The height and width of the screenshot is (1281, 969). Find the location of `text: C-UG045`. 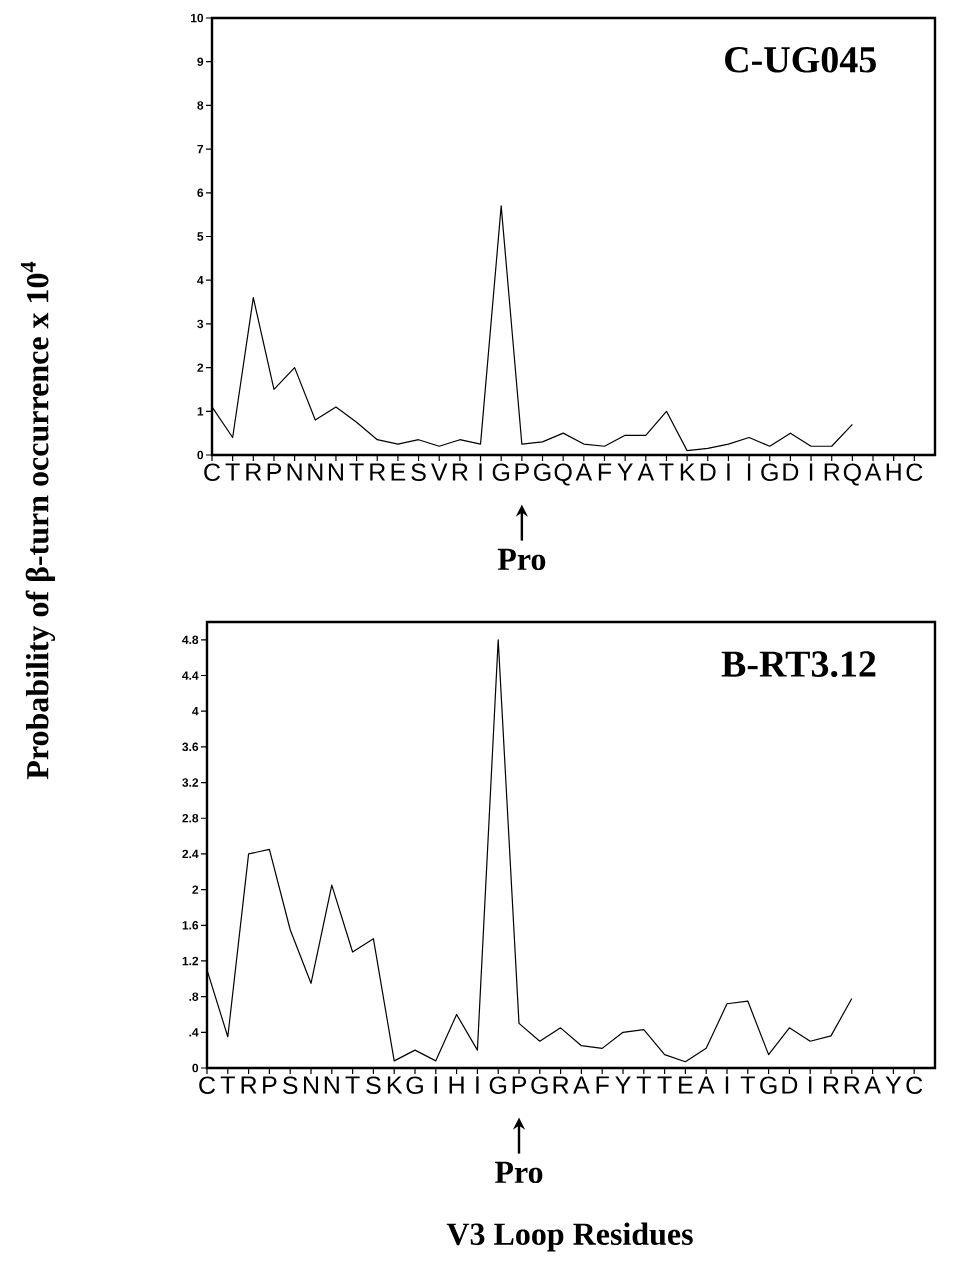

text: C-UG045 is located at coordinates (800, 59).